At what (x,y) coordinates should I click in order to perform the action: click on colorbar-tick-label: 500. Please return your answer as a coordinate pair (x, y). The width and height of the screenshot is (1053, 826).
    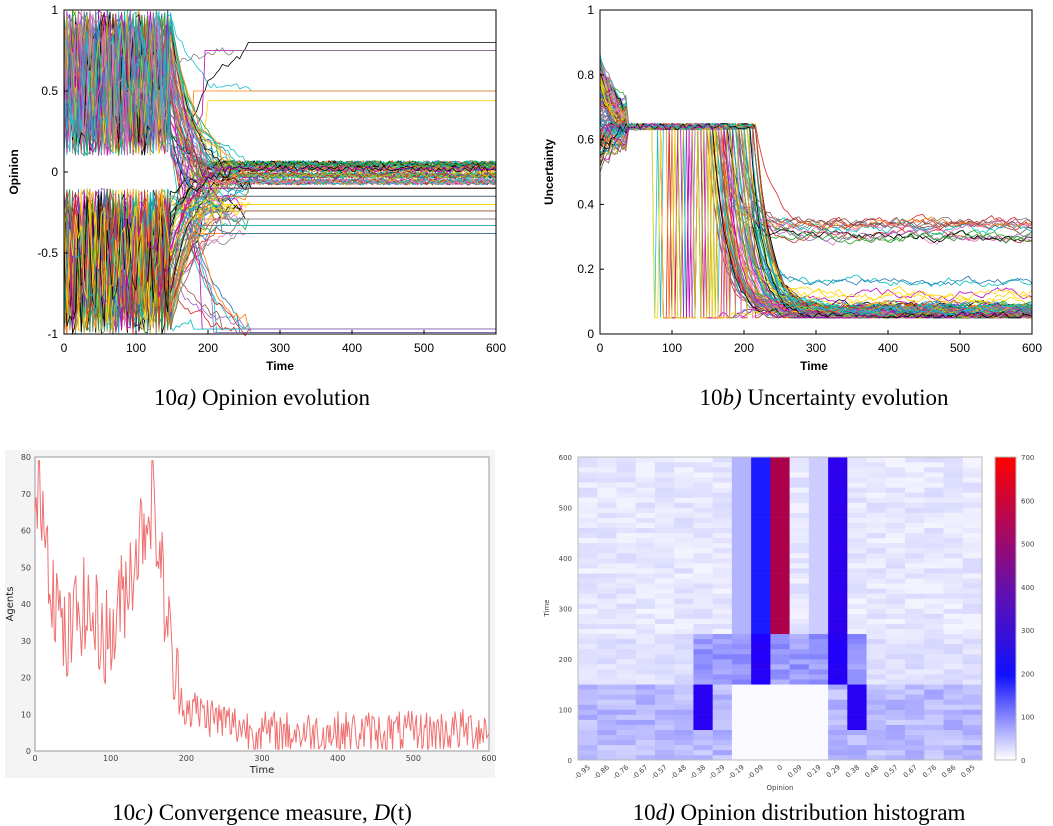
    Looking at the image, I should click on (1027, 545).